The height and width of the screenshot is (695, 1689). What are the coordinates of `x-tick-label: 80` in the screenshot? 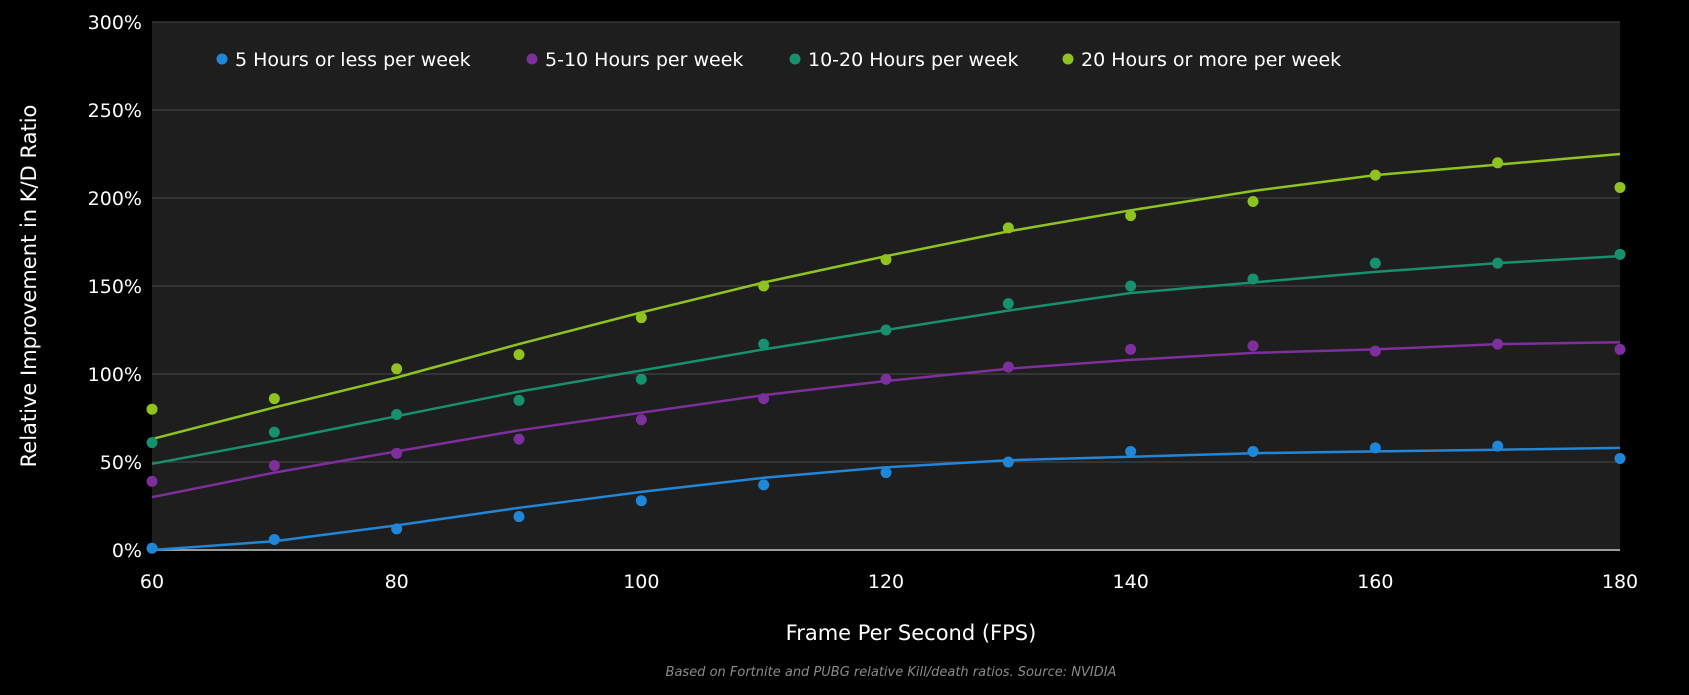 It's located at (397, 582).